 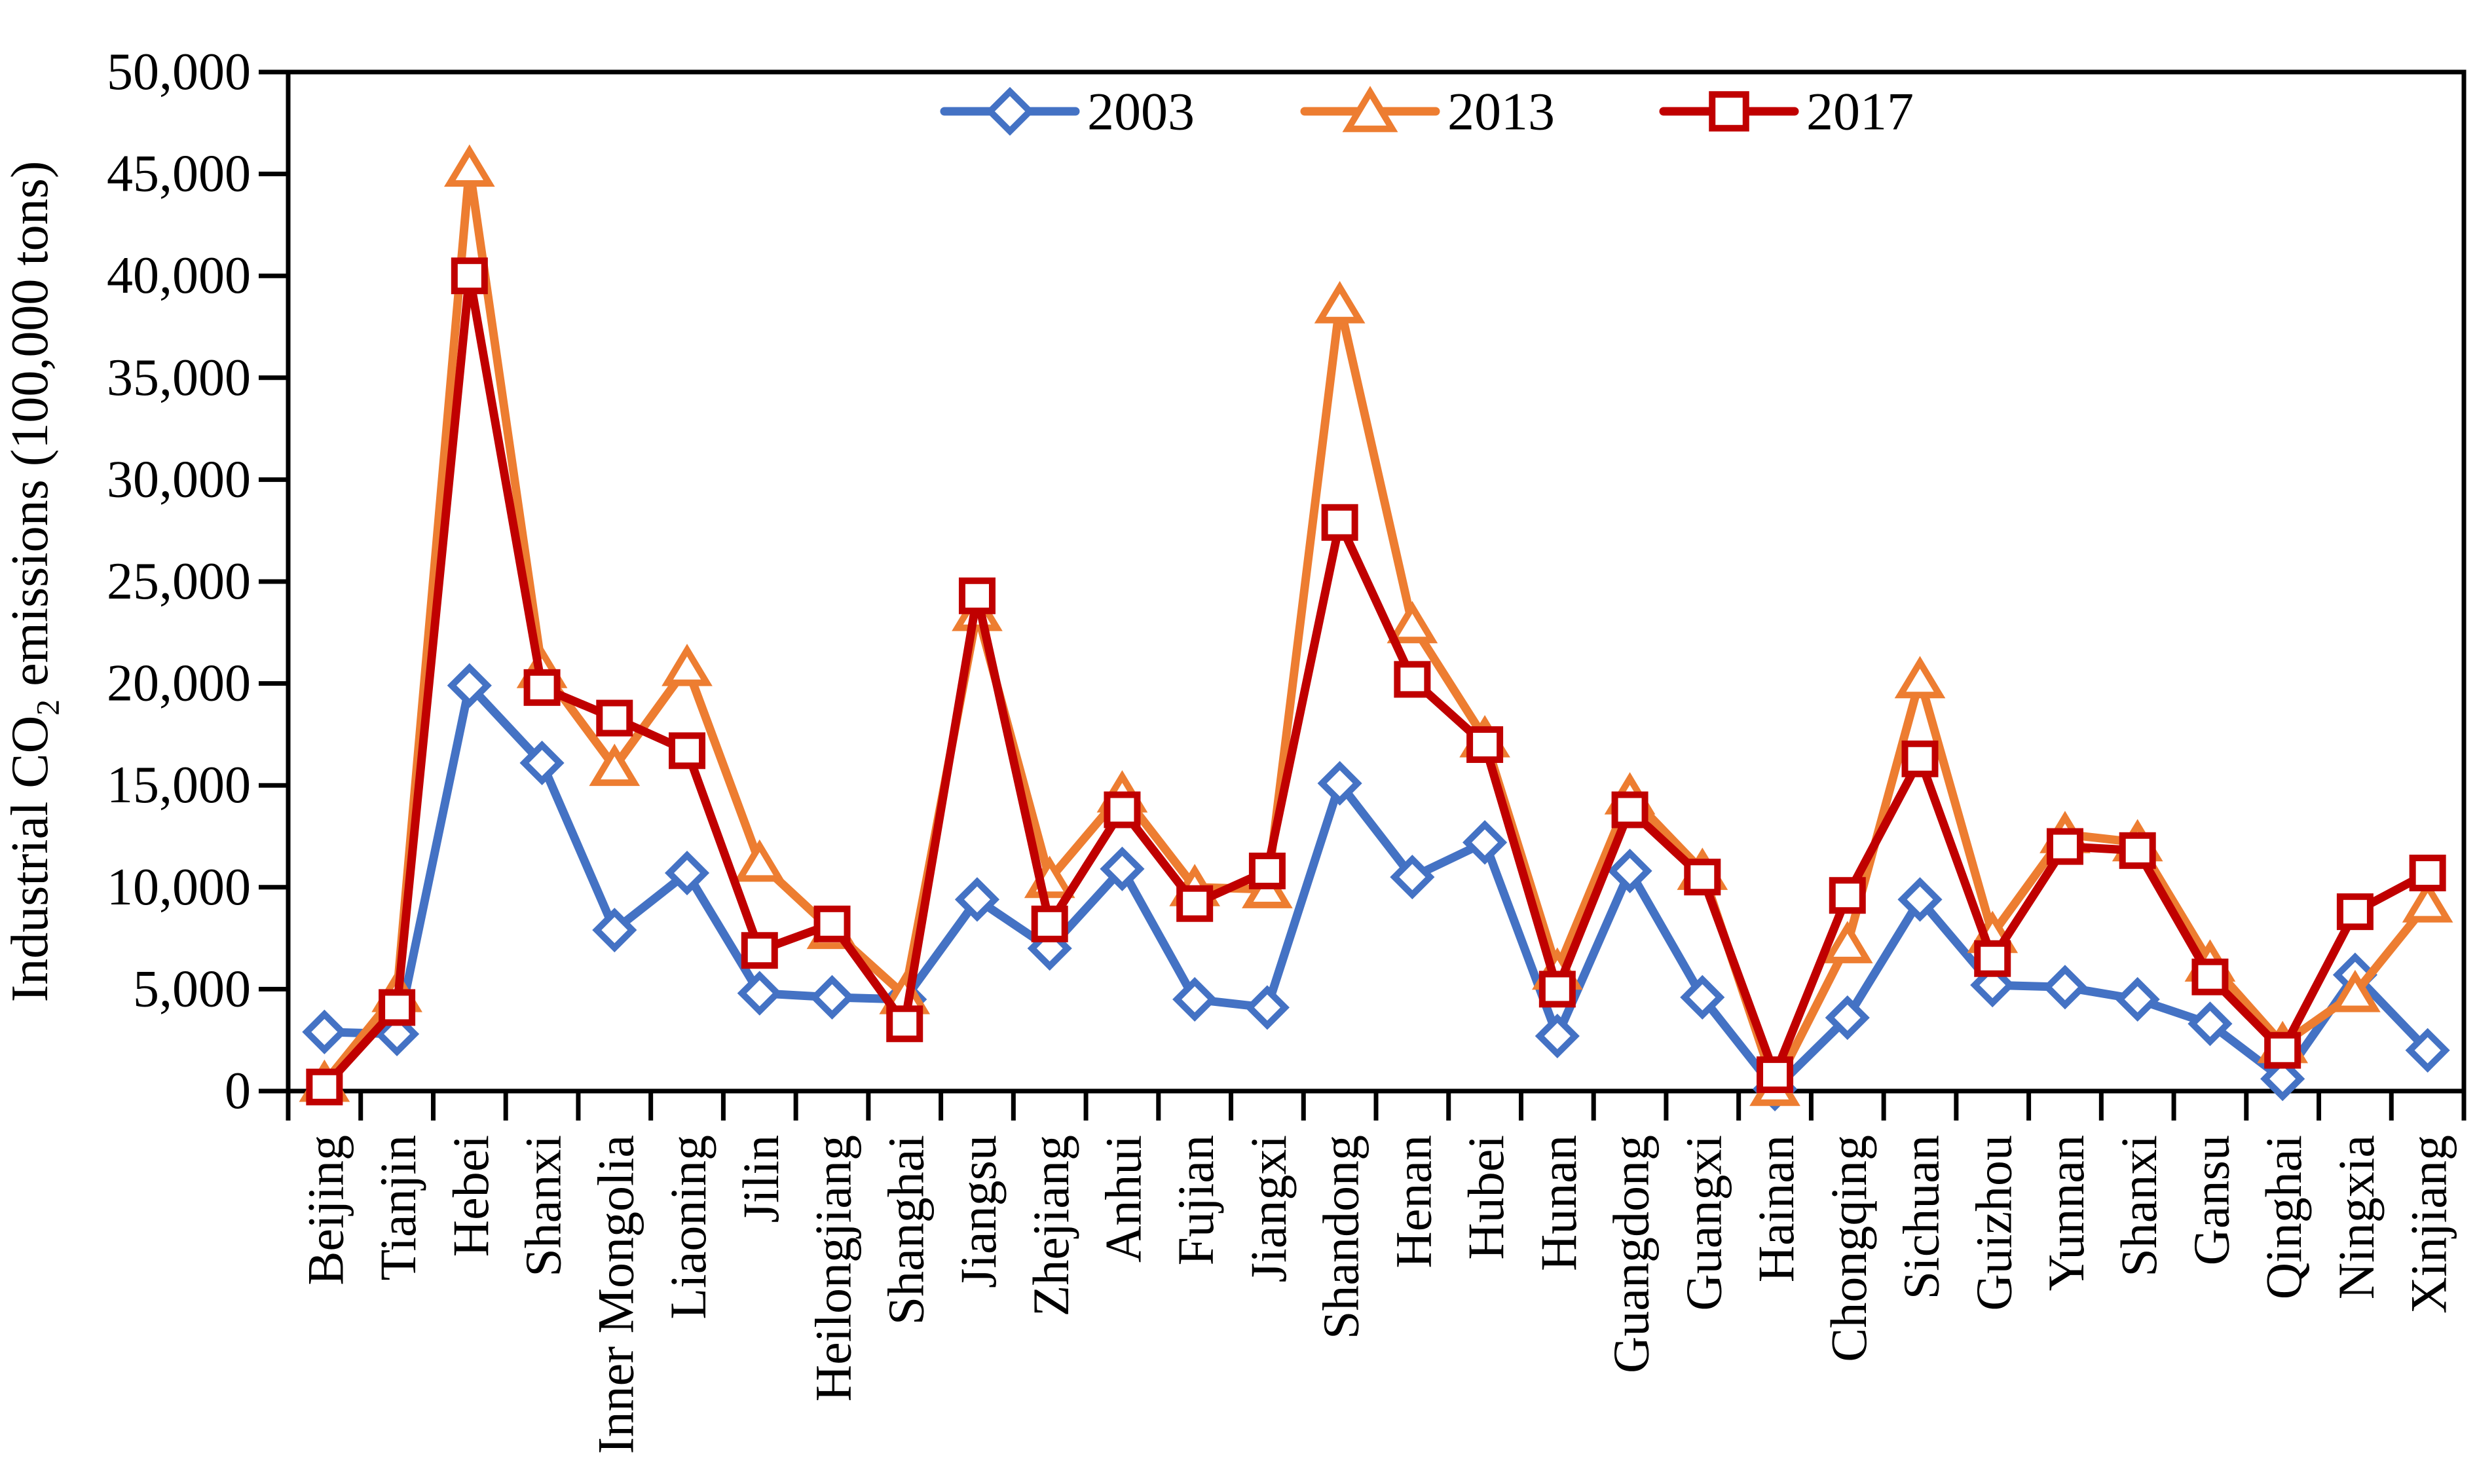 What do you see at coordinates (33, 582) in the screenshot?
I see `y-axis-title: Industrial CO2 emissions (100,000 tons)` at bounding box center [33, 582].